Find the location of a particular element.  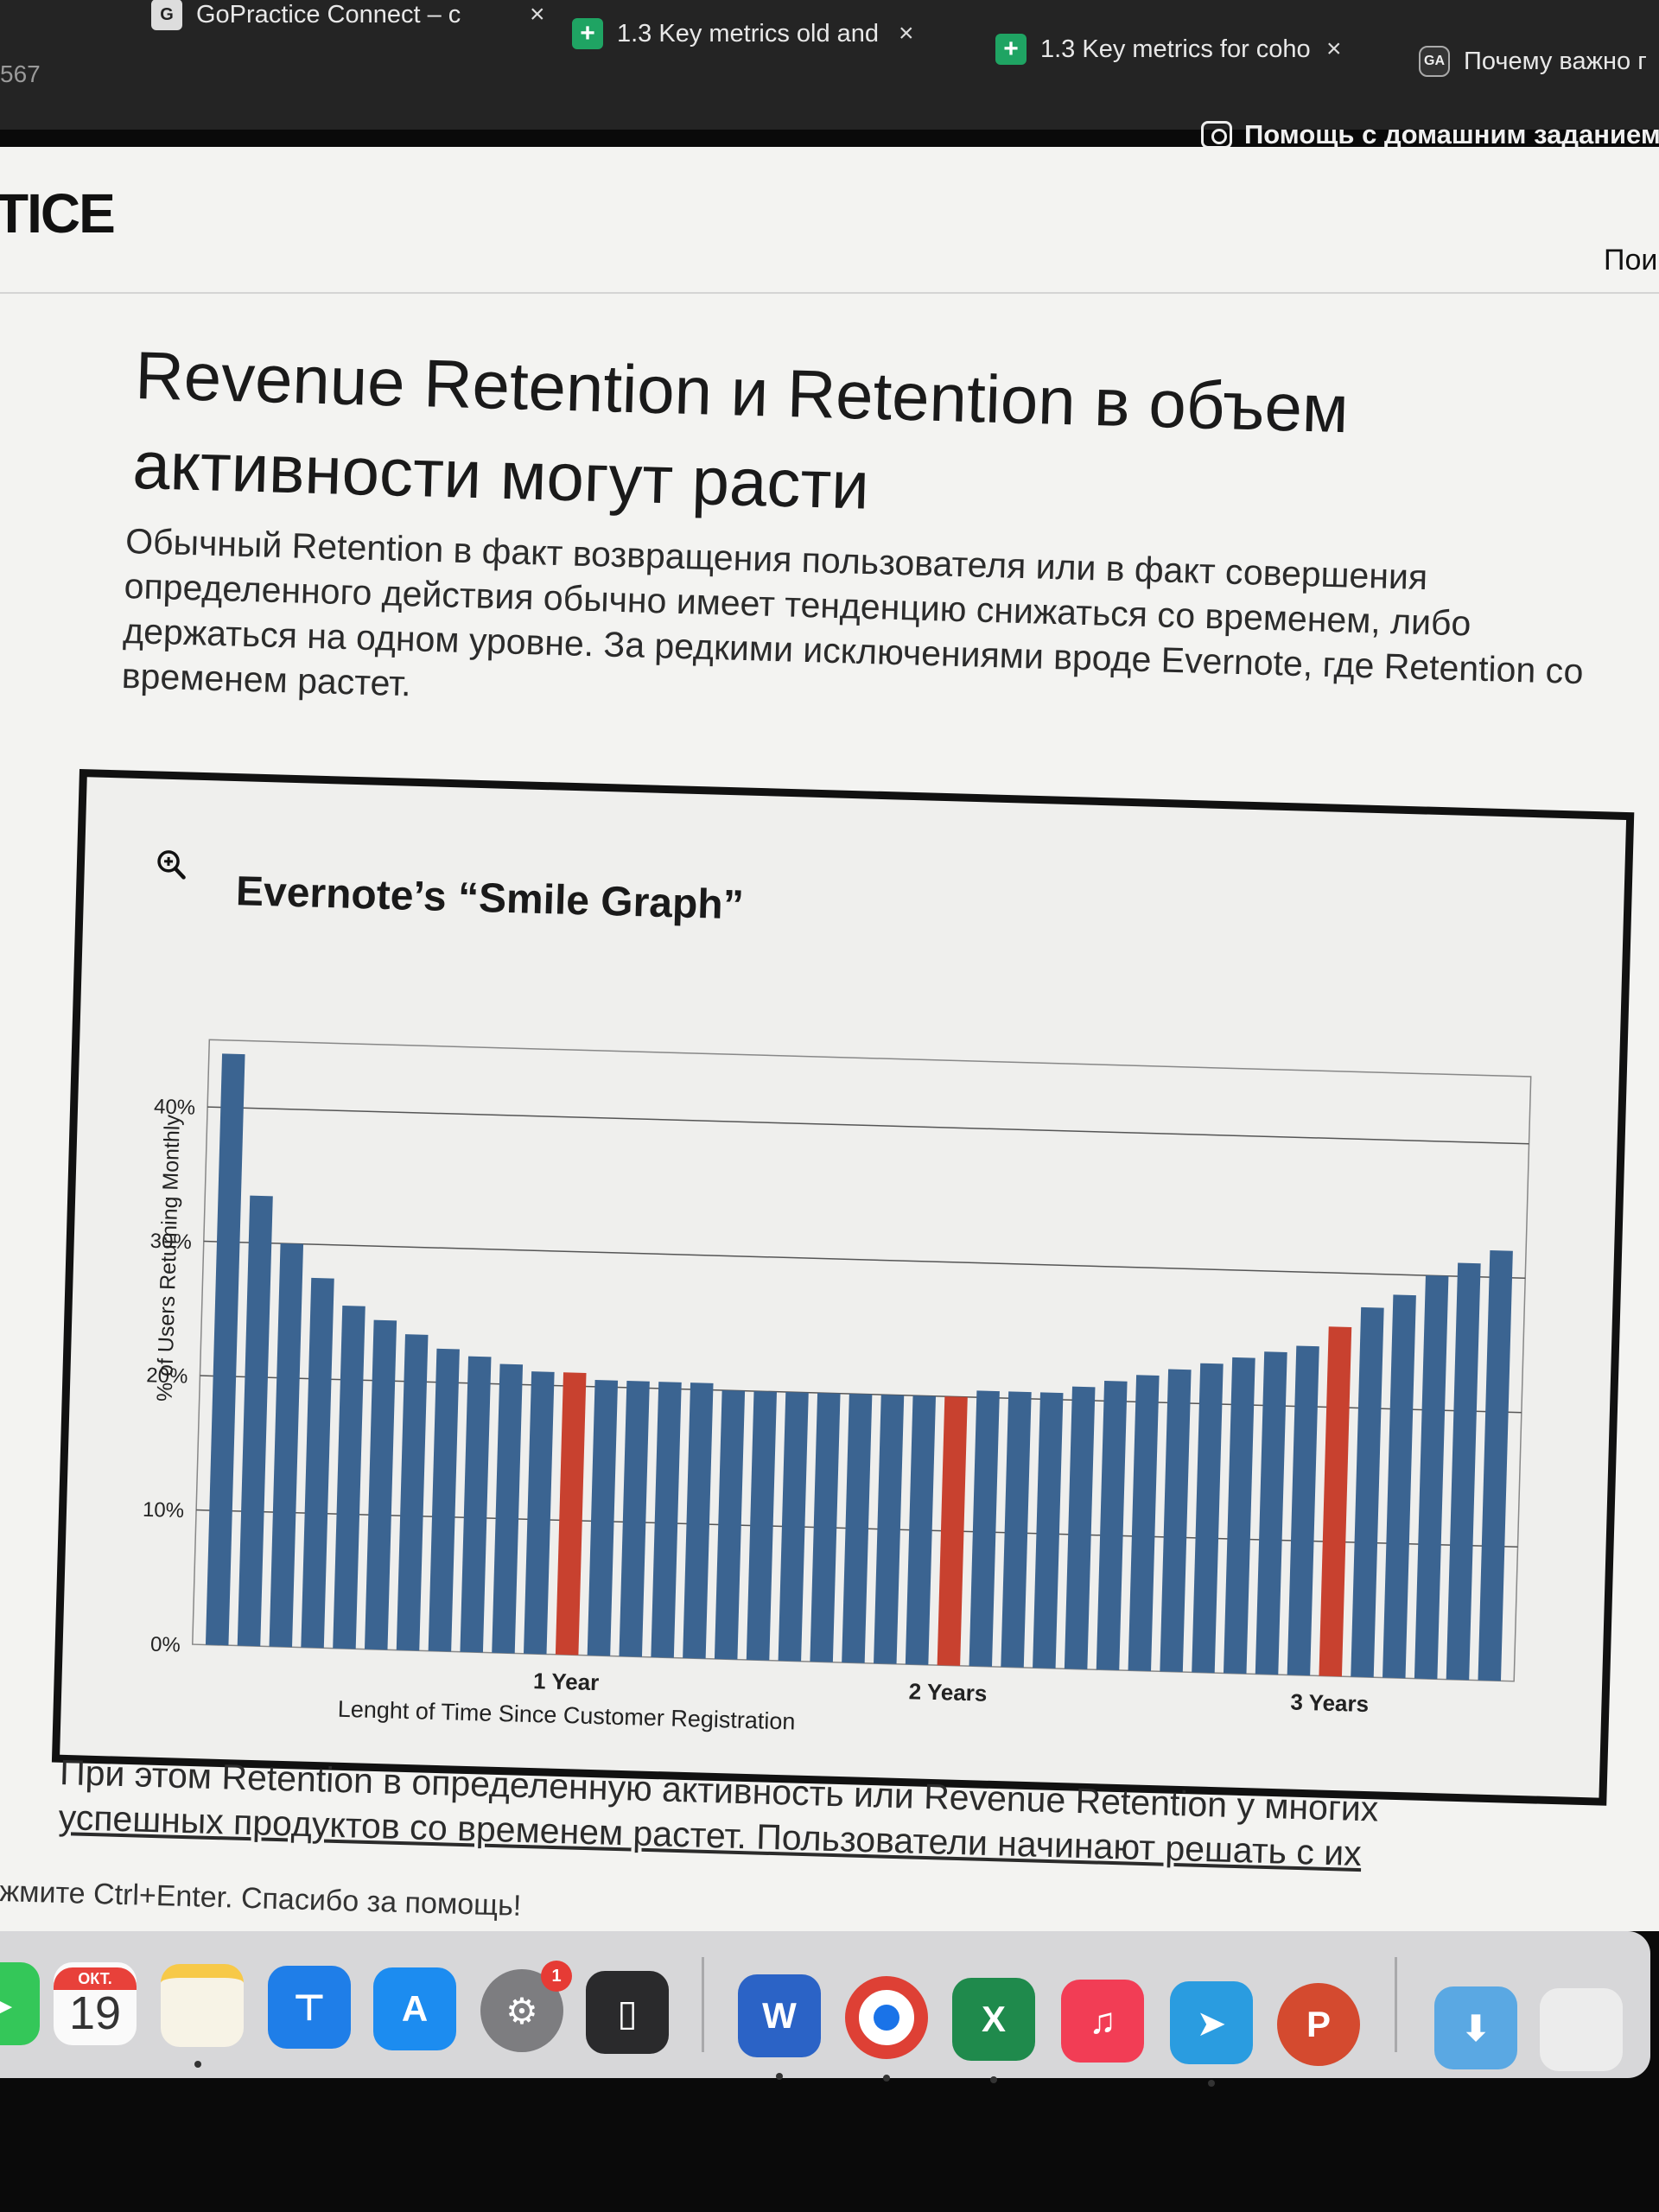

x-tick-label: 2 Years is located at coordinates (947, 1692).